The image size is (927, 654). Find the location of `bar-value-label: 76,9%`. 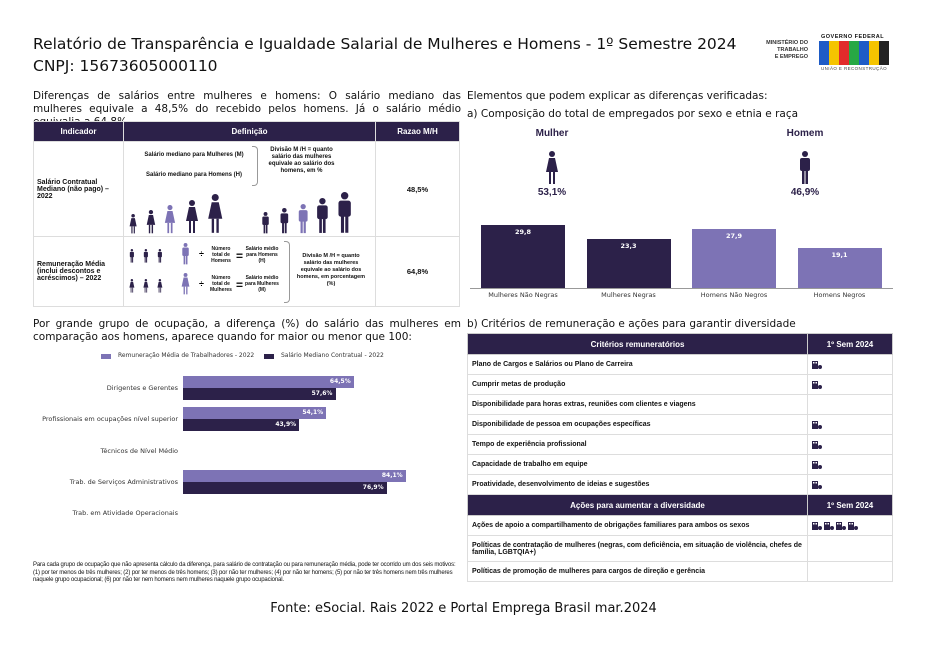

bar-value-label: 76,9% is located at coordinates (373, 487).